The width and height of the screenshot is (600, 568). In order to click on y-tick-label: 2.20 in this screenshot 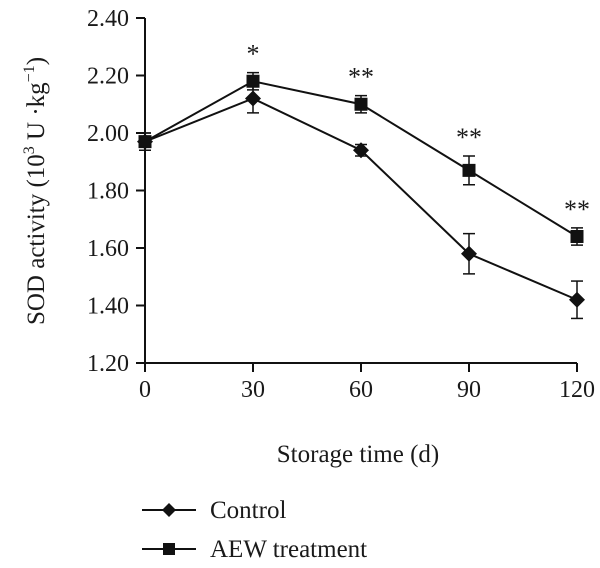, I will do `click(108, 77)`.